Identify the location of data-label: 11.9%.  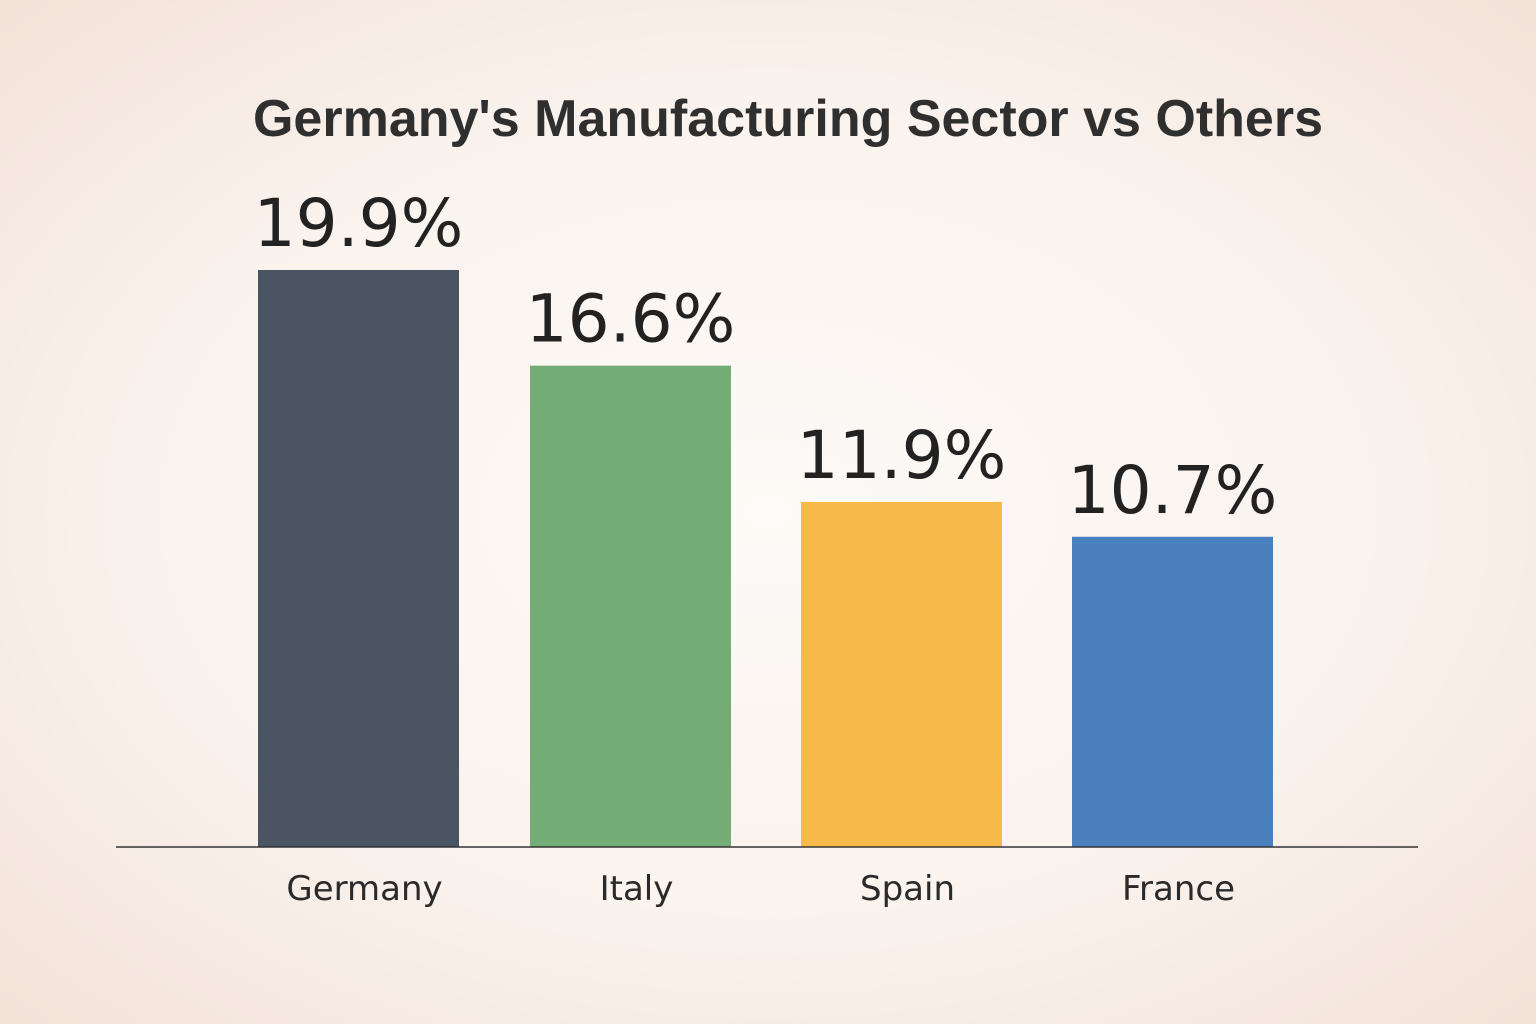
(902, 455).